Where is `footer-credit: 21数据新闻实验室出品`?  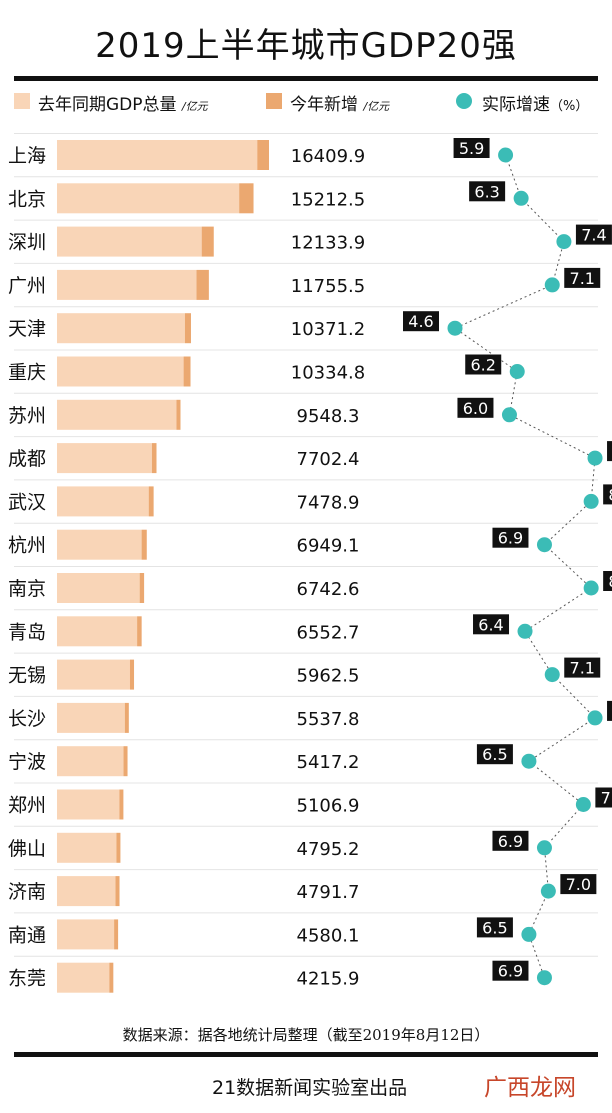
footer-credit: 21数据新闻实验室出品 is located at coordinates (310, 1088).